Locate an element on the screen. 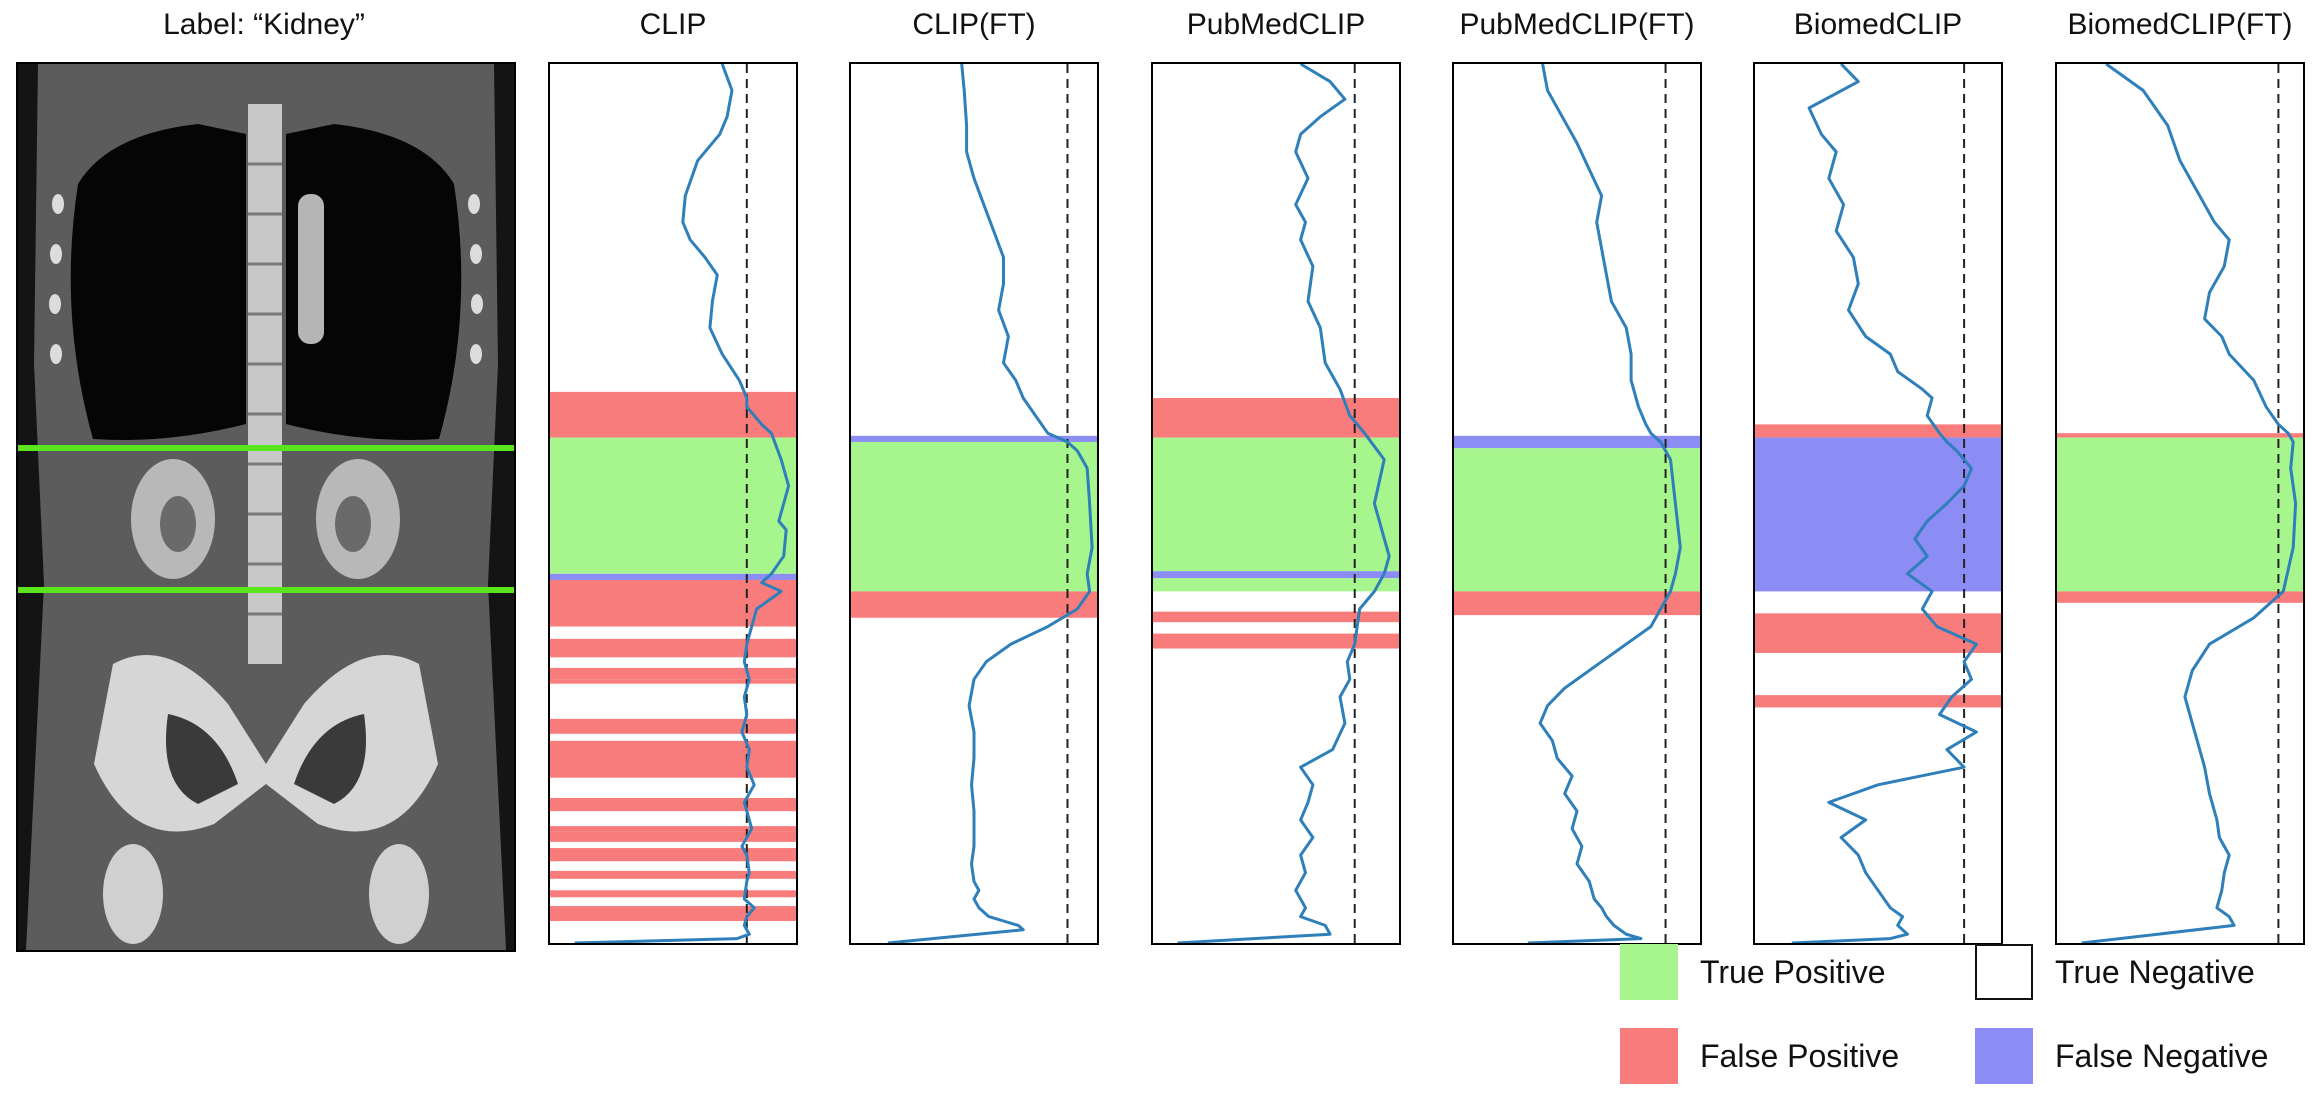 The width and height of the screenshot is (2322, 1114). legend-item-false-positive: False Positive is located at coordinates (1759, 1056).